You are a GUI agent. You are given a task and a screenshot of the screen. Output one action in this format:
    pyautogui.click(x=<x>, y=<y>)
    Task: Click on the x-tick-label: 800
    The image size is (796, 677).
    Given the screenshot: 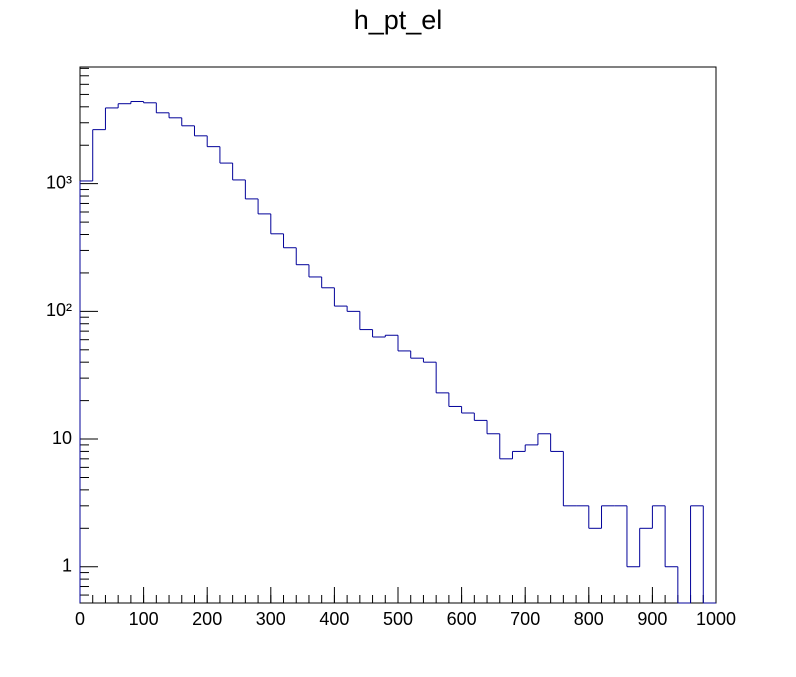 What is the action you would take?
    pyautogui.click(x=589, y=619)
    